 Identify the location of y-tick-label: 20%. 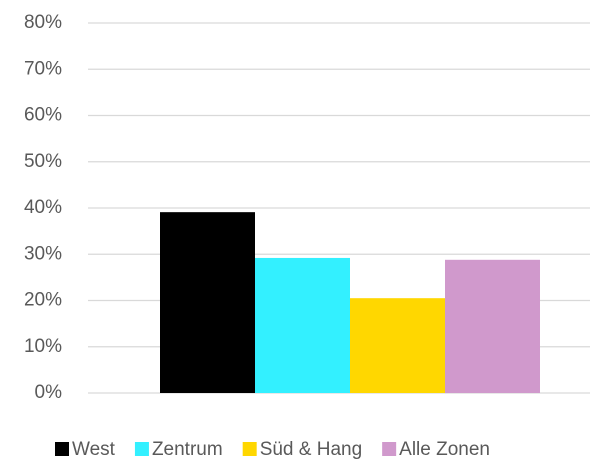
(43, 300).